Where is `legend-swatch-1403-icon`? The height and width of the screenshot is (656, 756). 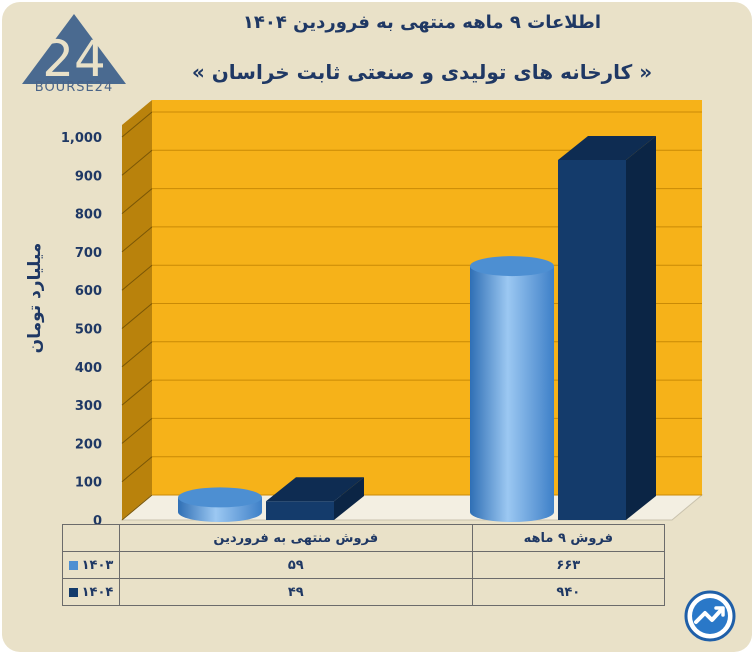 legend-swatch-1403-icon is located at coordinates (73, 565).